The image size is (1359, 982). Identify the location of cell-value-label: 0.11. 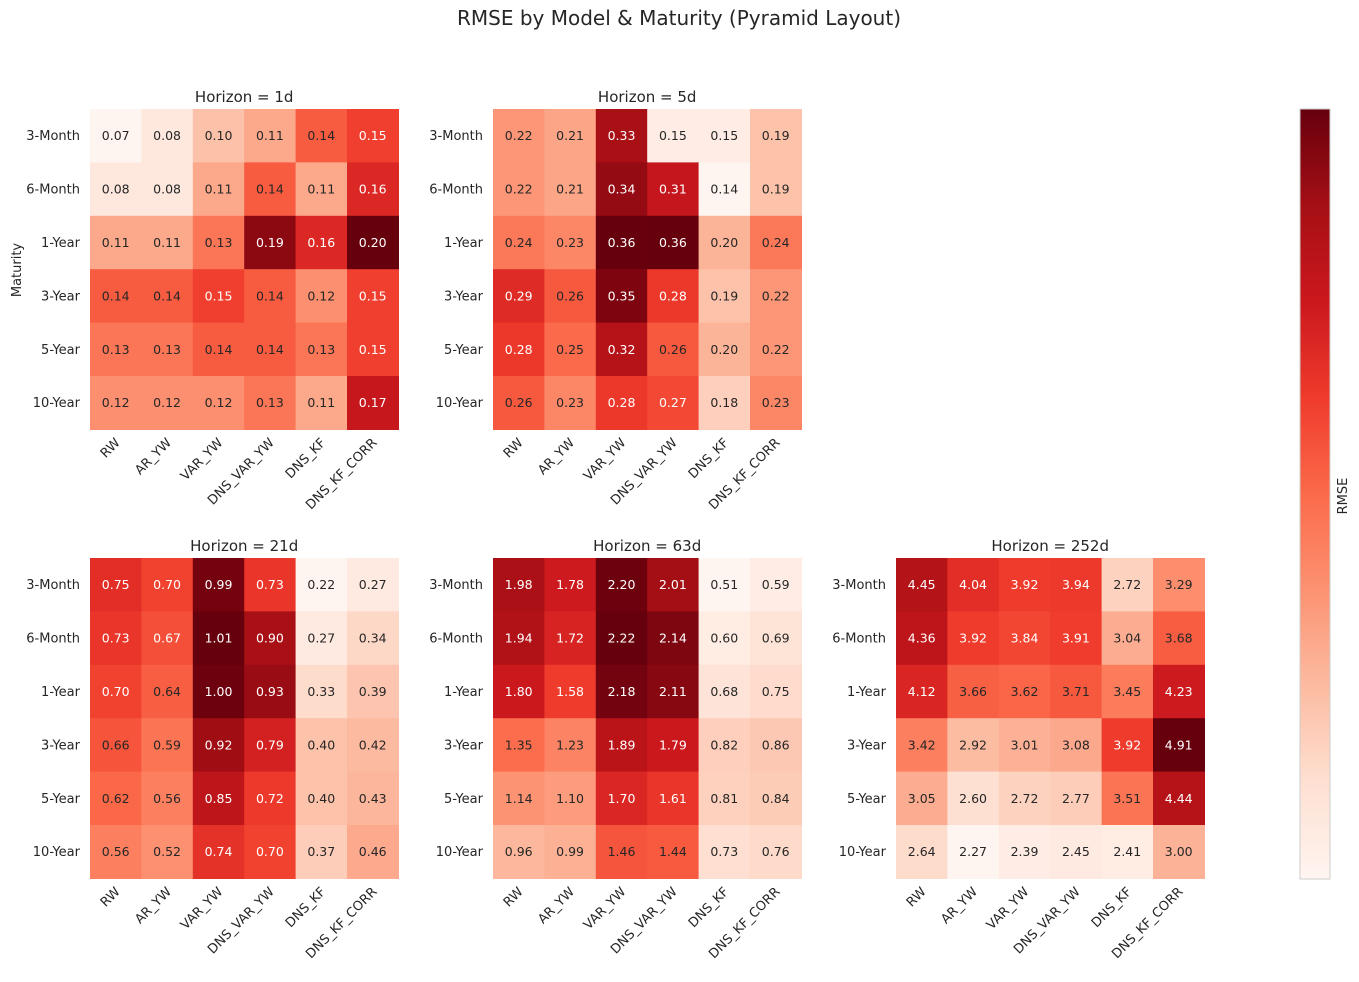
(270, 135).